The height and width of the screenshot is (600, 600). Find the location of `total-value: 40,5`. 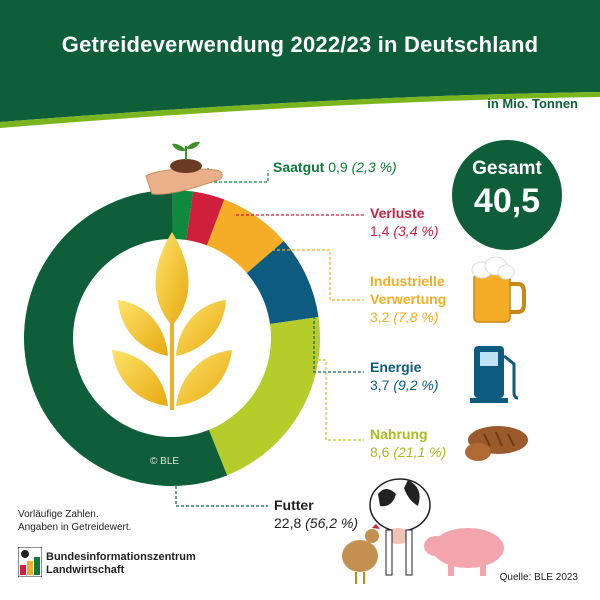

total-value: 40,5 is located at coordinates (507, 201).